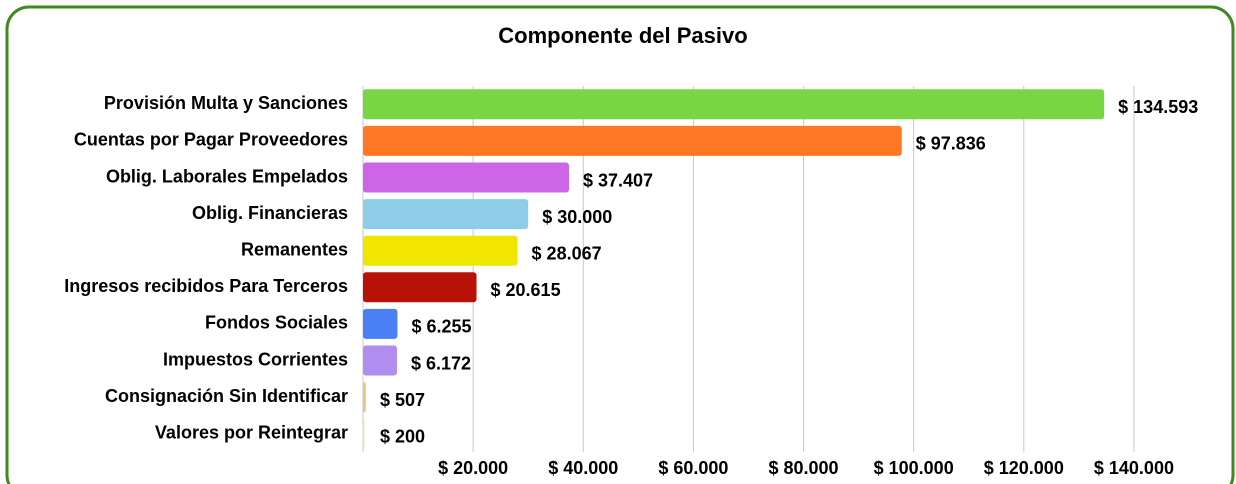 The width and height of the screenshot is (1236, 484). What do you see at coordinates (402, 436) in the screenshot?
I see `value-label: $ 200` at bounding box center [402, 436].